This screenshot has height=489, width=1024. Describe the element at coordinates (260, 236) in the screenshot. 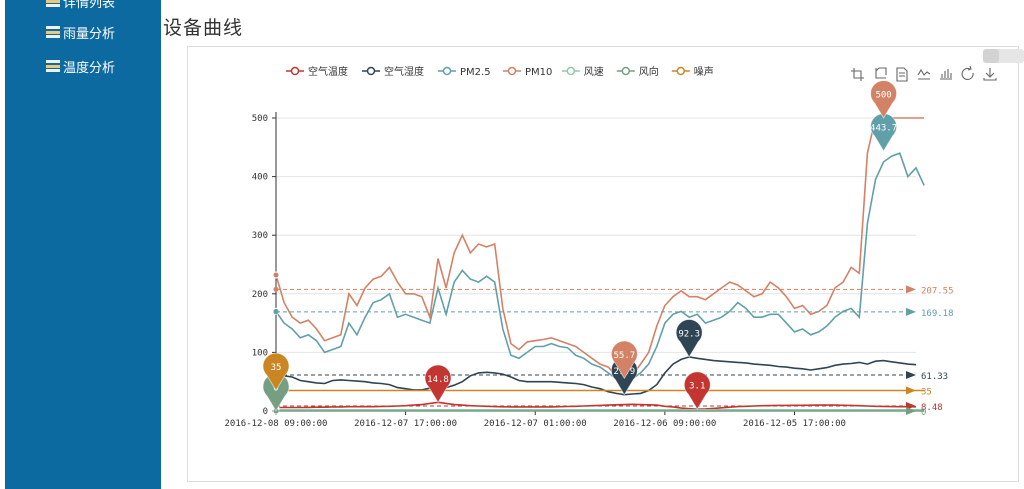

I see `y-tick-label: 300` at that location.